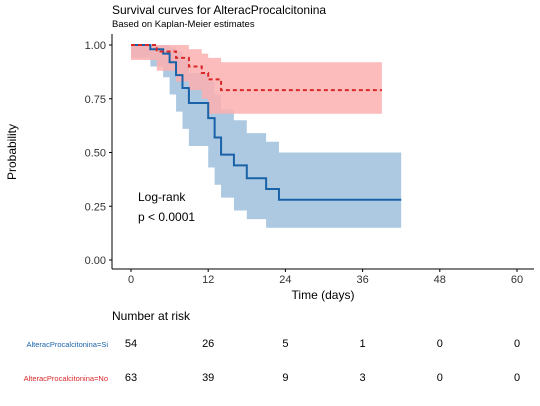  I want to click on risk-row-label: AlteracProcalcitonina=No, so click(65, 378).